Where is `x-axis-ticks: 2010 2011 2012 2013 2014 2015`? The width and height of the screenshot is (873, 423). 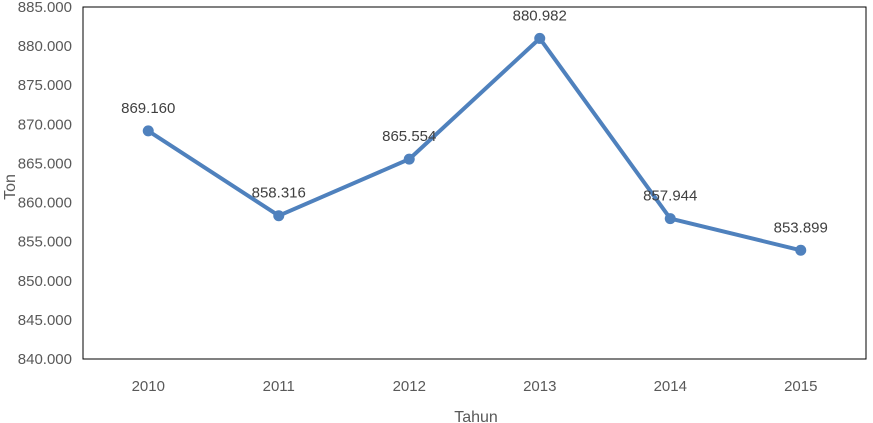
x-axis-ticks: 2010 2011 2012 2013 2014 2015 is located at coordinates (475, 386).